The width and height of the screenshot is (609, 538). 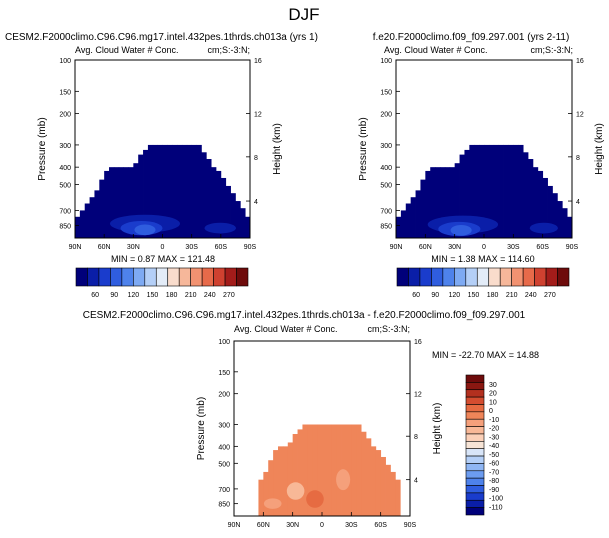 What do you see at coordinates (578, 202) in the screenshot?
I see `height-tick-label: 4` at bounding box center [578, 202].